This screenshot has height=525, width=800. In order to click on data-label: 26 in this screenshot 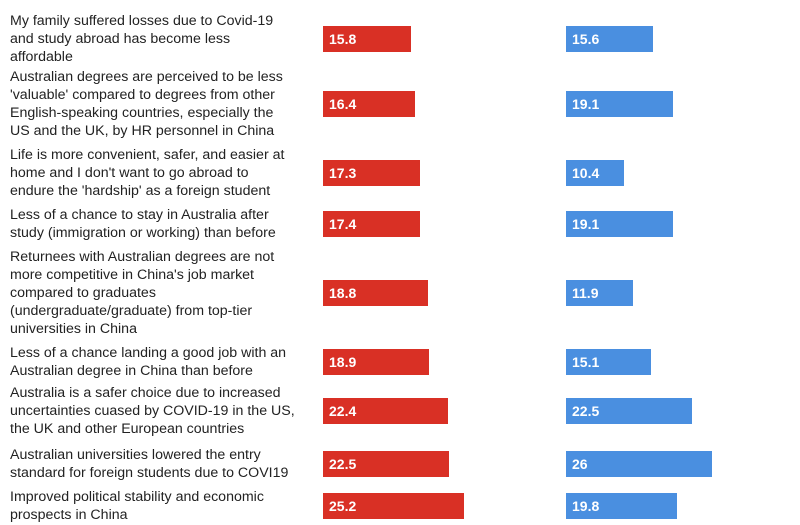, I will do `click(580, 464)`.